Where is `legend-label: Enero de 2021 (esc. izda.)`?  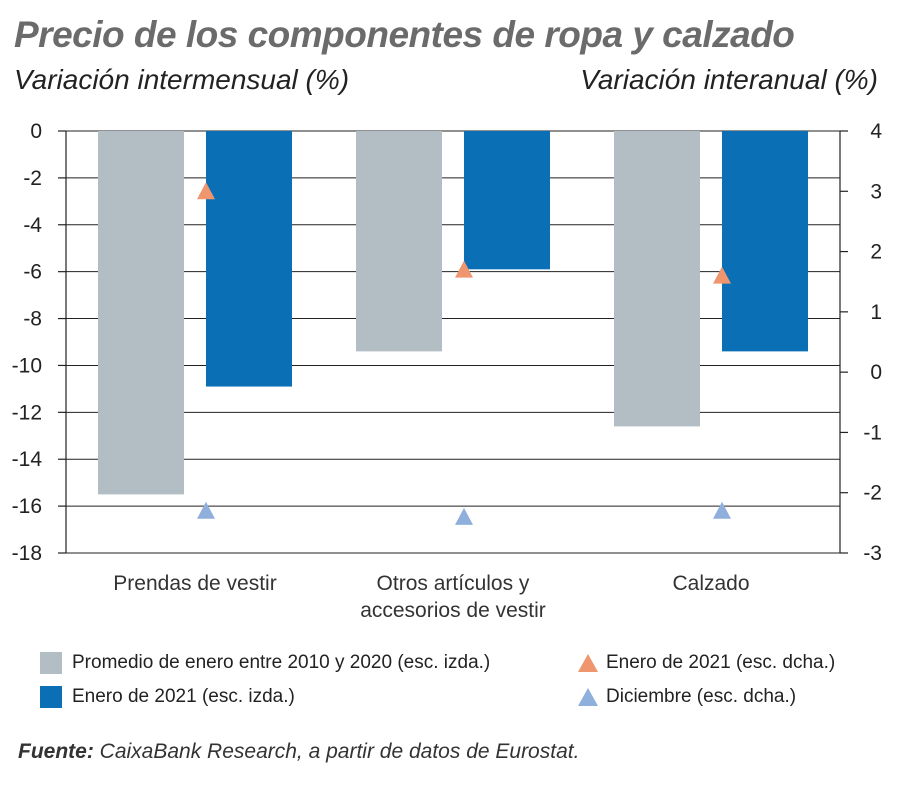 legend-label: Enero de 2021 (esc. izda.) is located at coordinates (183, 696).